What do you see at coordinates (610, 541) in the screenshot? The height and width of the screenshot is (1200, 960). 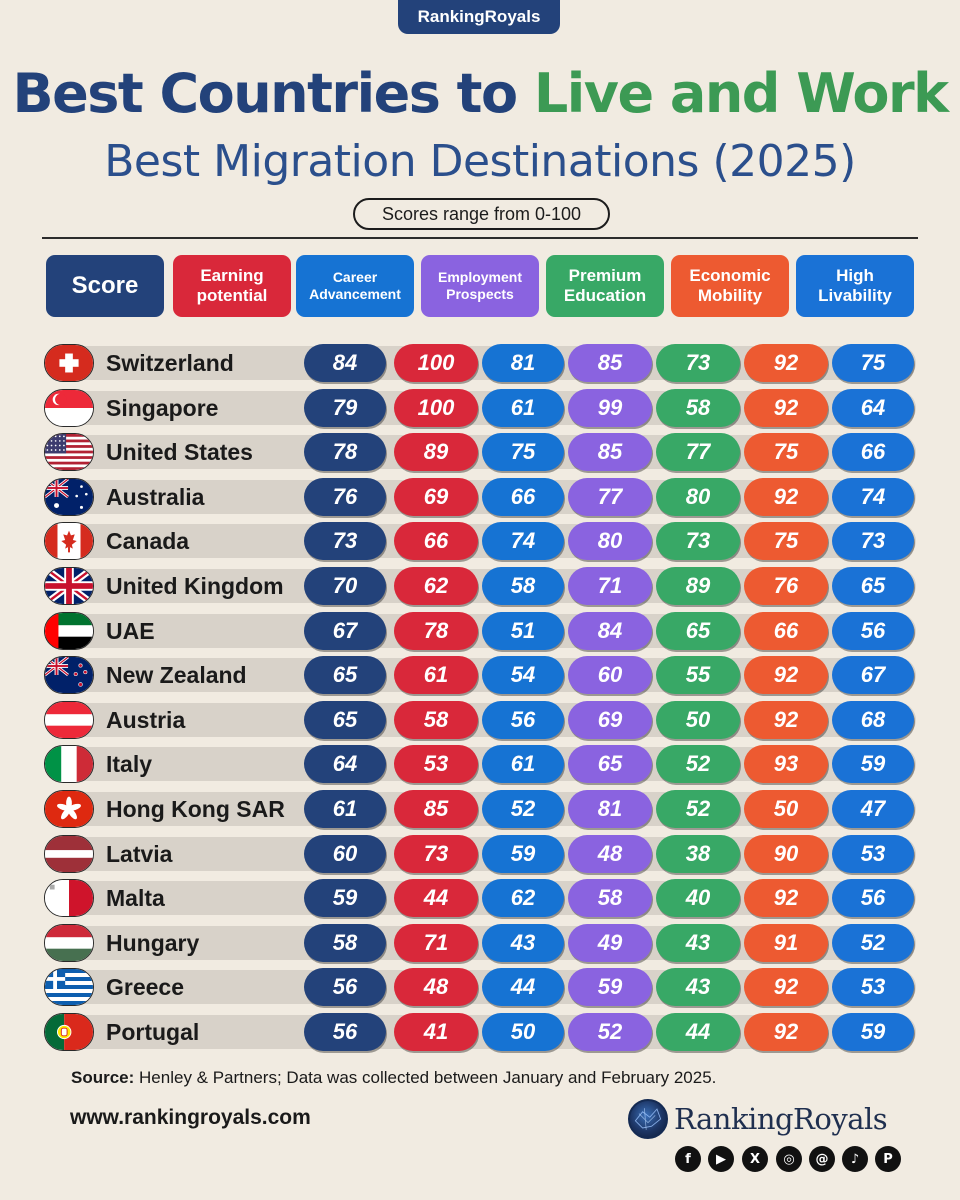 I see `cell-employment-prospects: 80` at bounding box center [610, 541].